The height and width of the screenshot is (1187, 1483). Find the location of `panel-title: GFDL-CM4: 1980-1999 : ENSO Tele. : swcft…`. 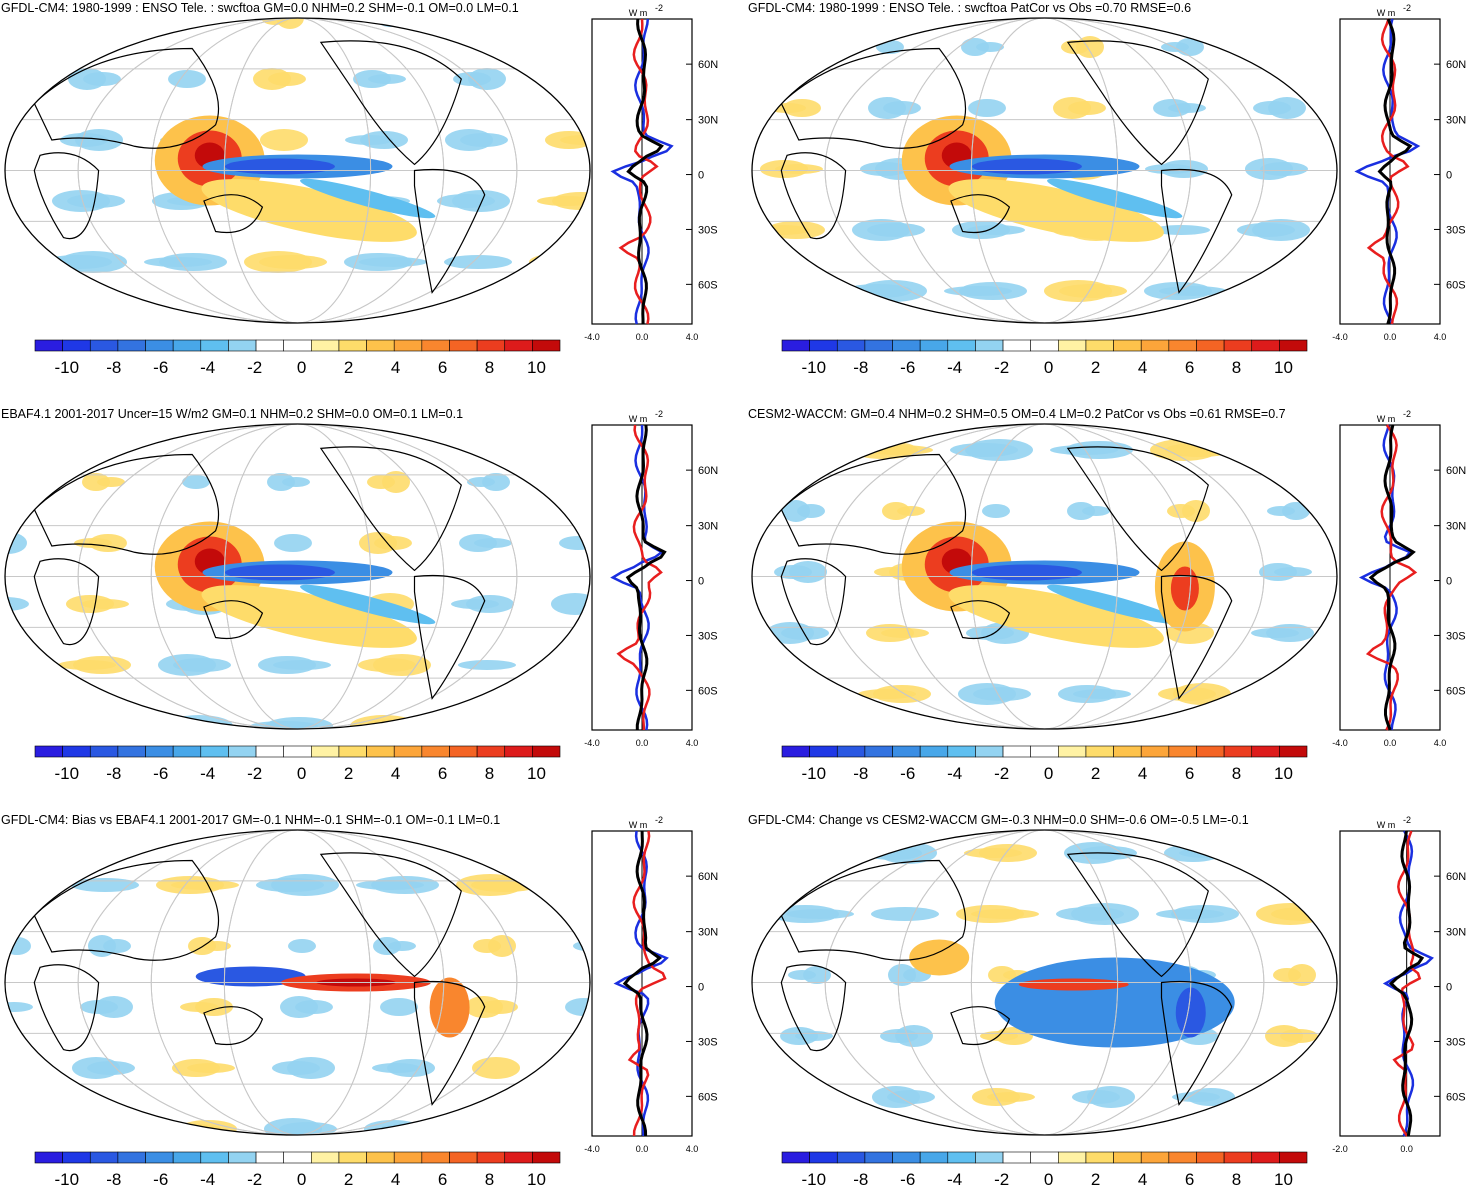

panel-title: GFDL-CM4: 1980-1999 : ENSO Tele. : swcft… is located at coordinates (969, 8).